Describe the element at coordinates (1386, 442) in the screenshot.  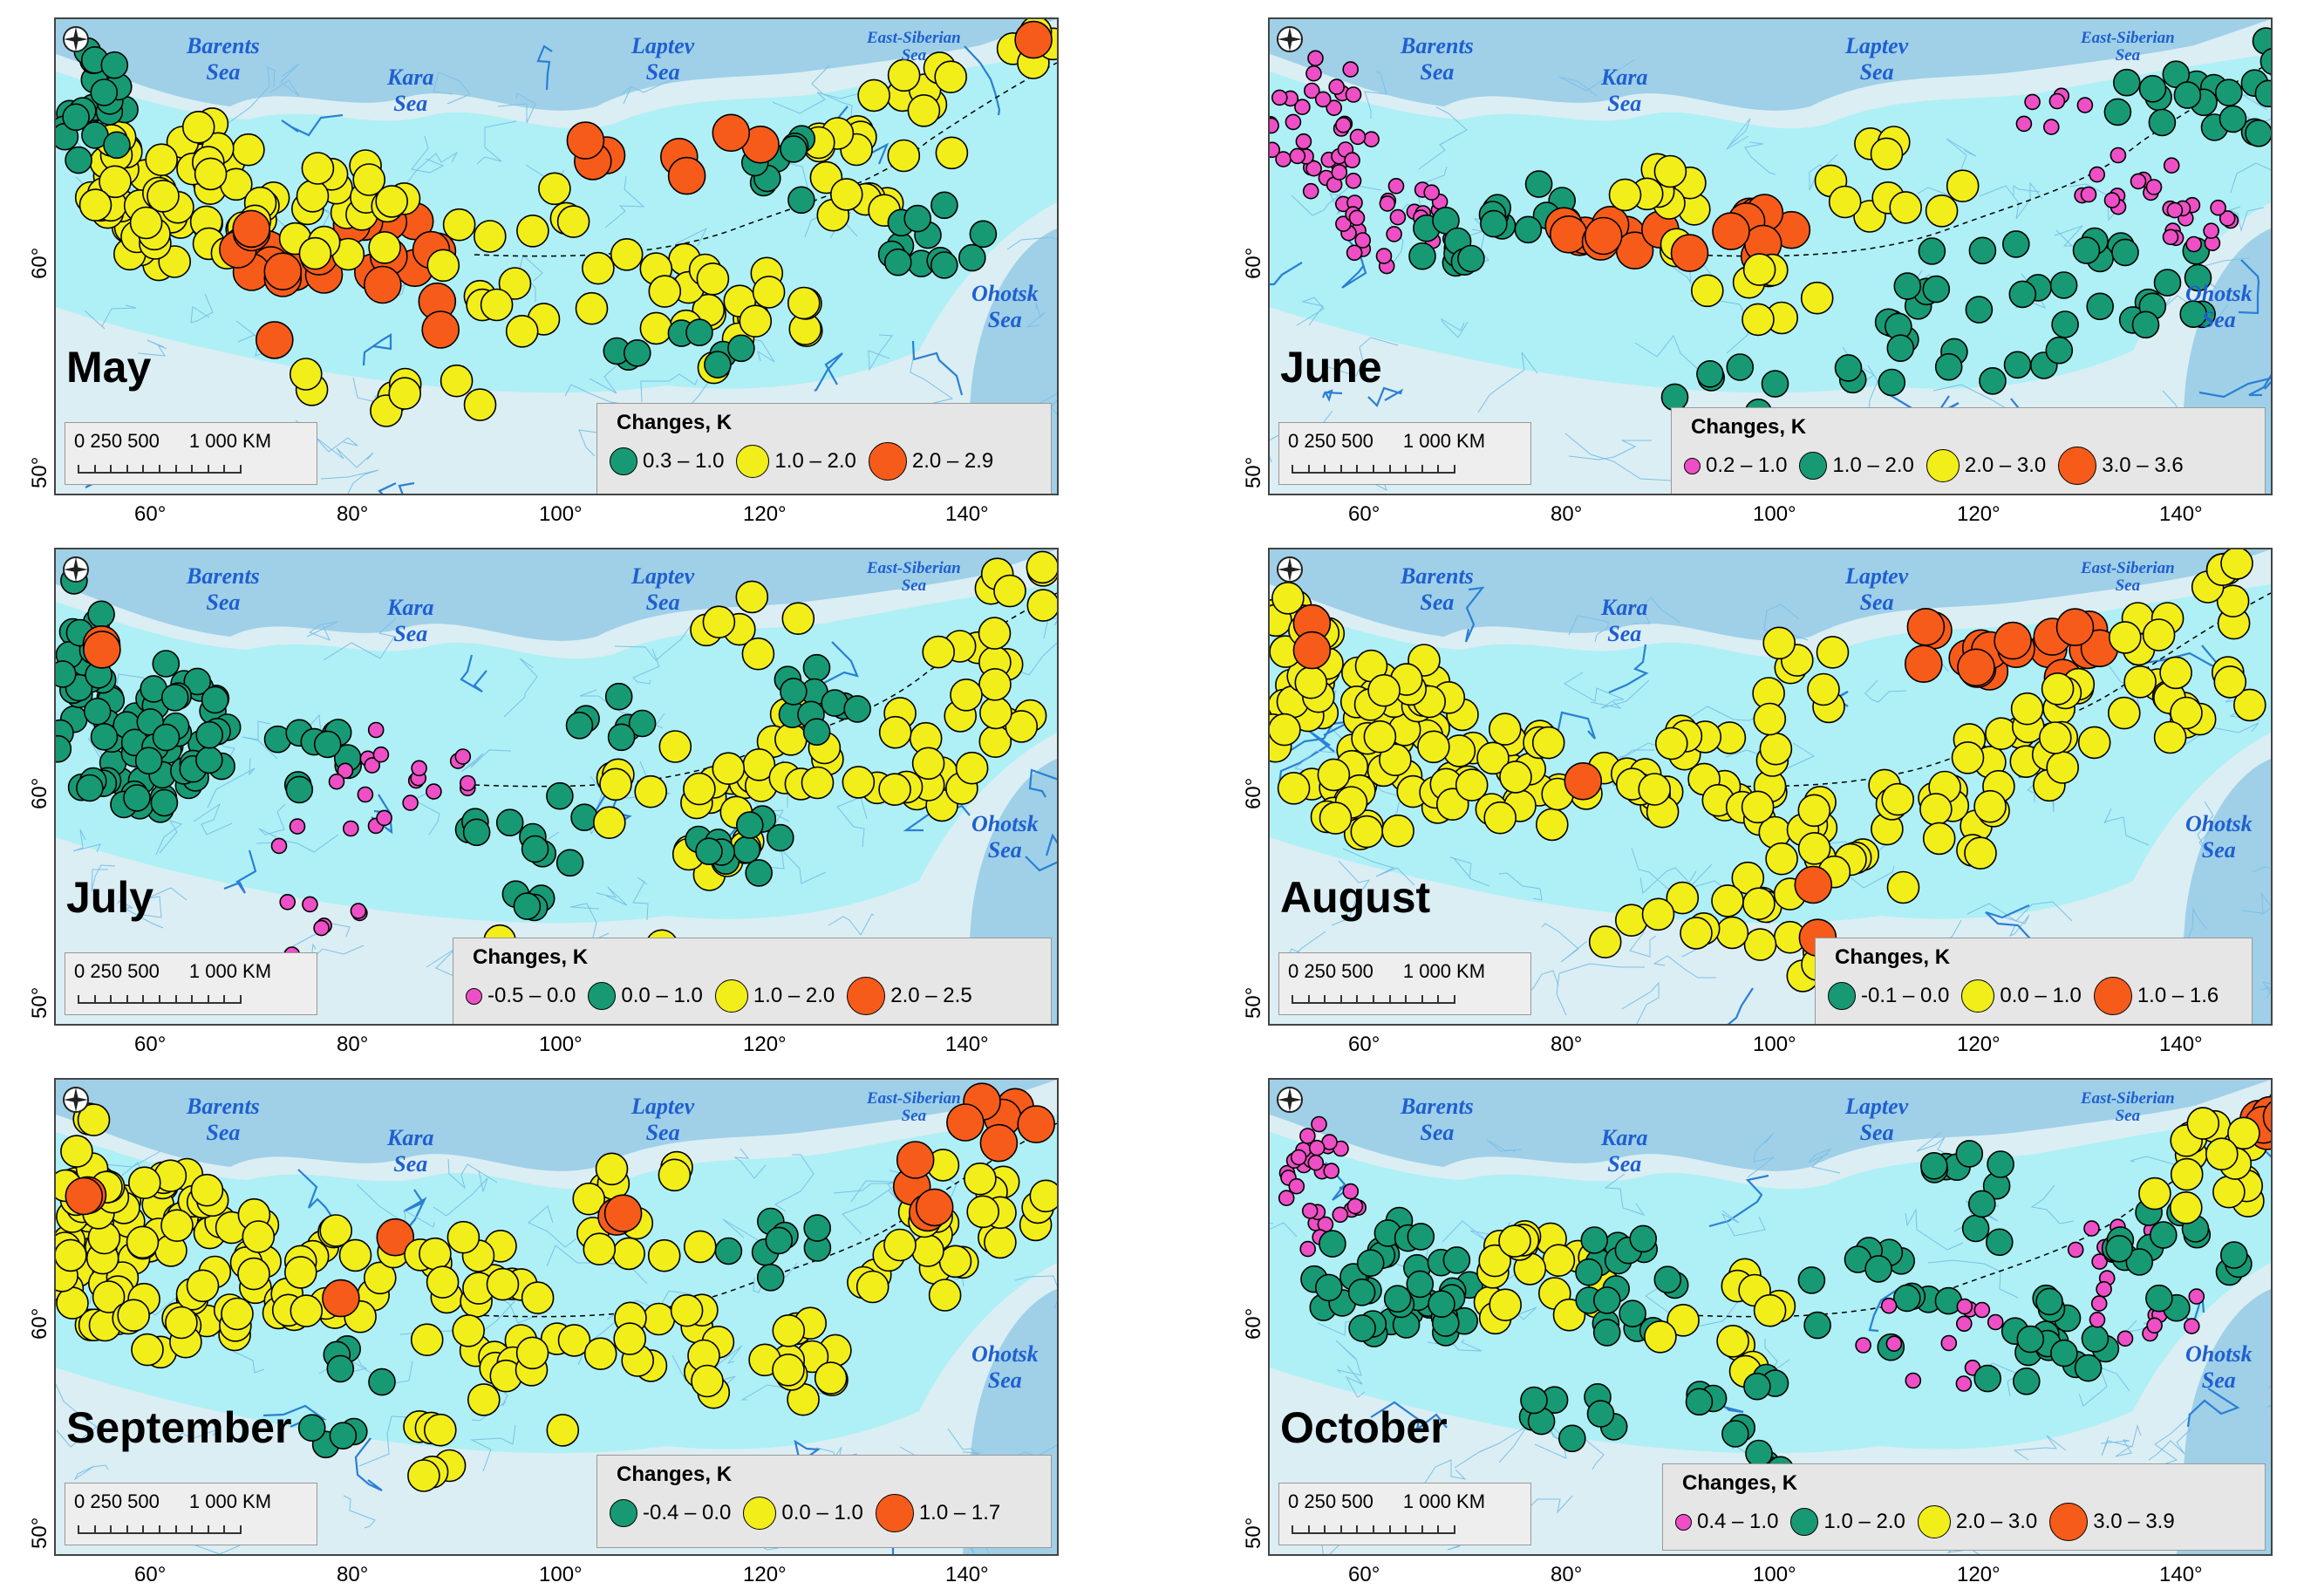
I see `scale-labels: 0 250 500 1 000 KM` at that location.